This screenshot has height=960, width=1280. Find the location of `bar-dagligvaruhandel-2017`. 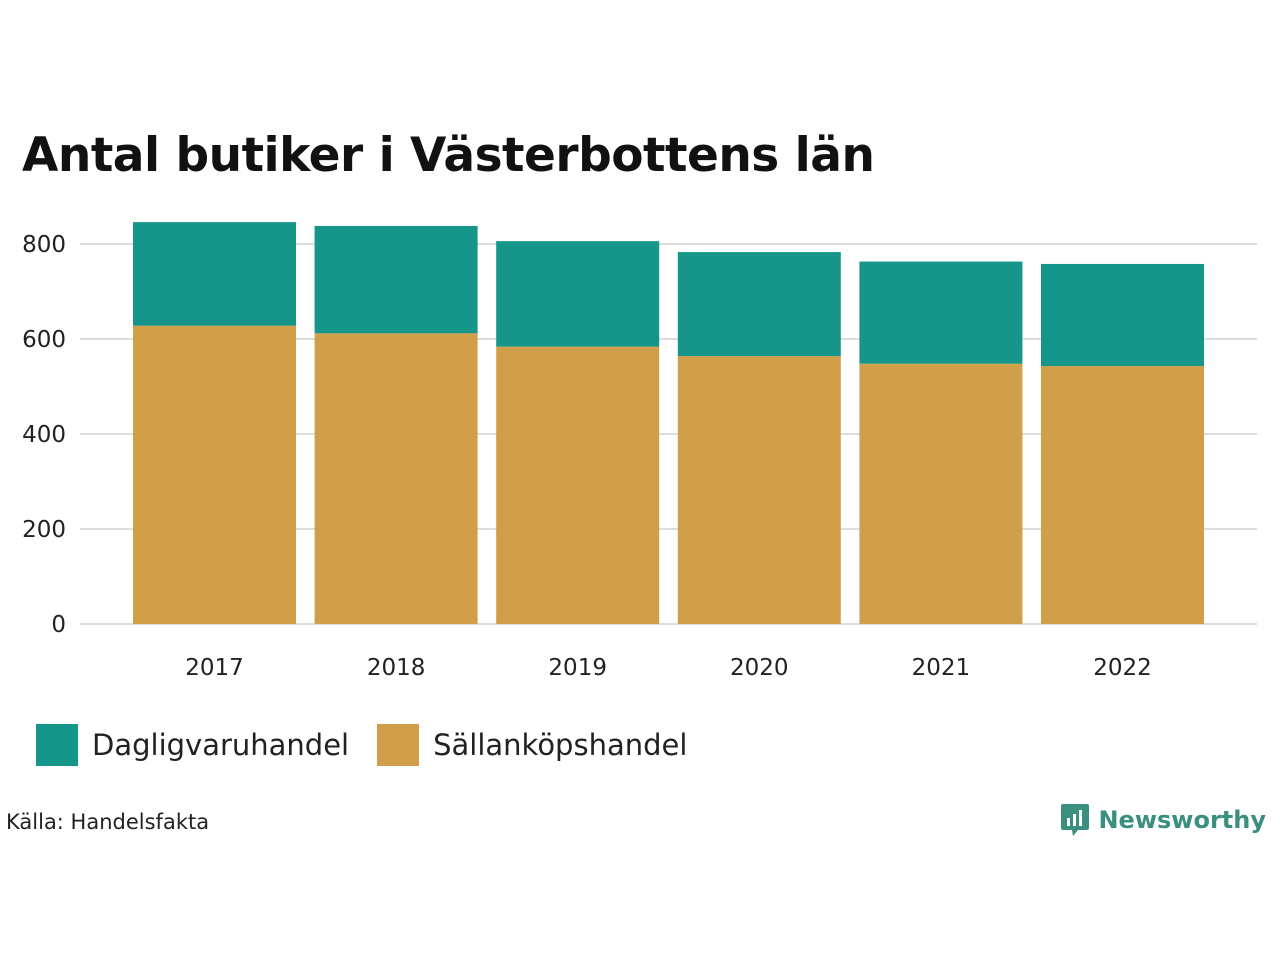

bar-dagligvaruhandel-2017 is located at coordinates (214, 274).